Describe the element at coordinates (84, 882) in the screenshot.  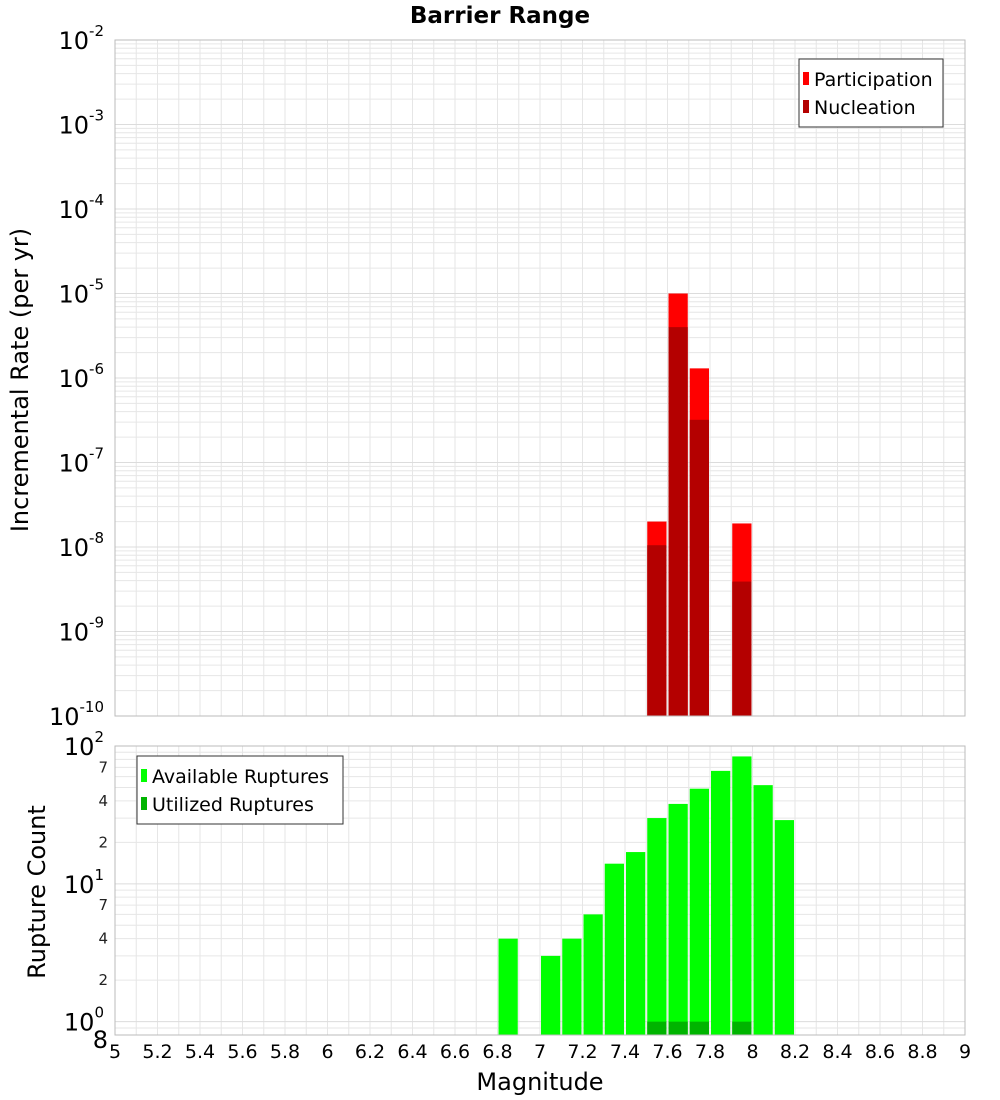
I see `y-tick-label: 10¹` at that location.